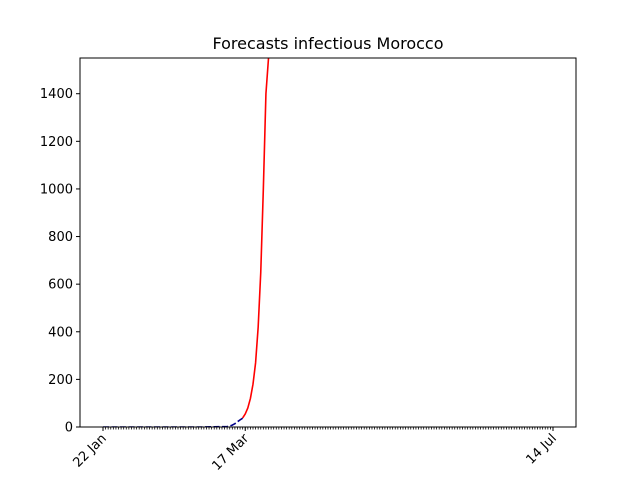 The image size is (640, 480). What do you see at coordinates (60, 285) in the screenshot?
I see `y-tick-label: 600` at bounding box center [60, 285].